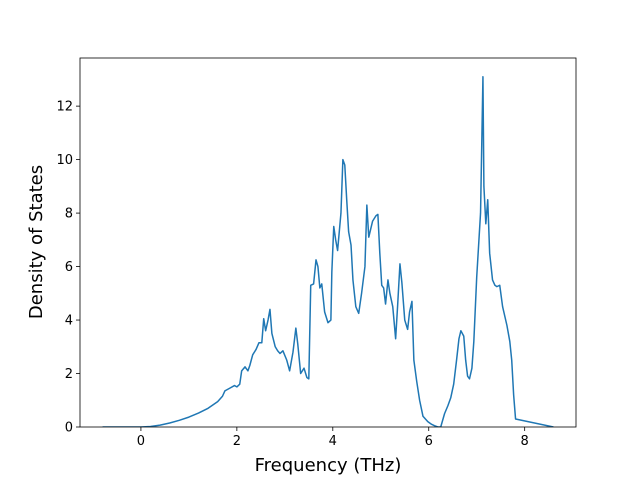 The height and width of the screenshot is (480, 640). Describe the element at coordinates (237, 441) in the screenshot. I see `x-tick-label: 2` at that location.